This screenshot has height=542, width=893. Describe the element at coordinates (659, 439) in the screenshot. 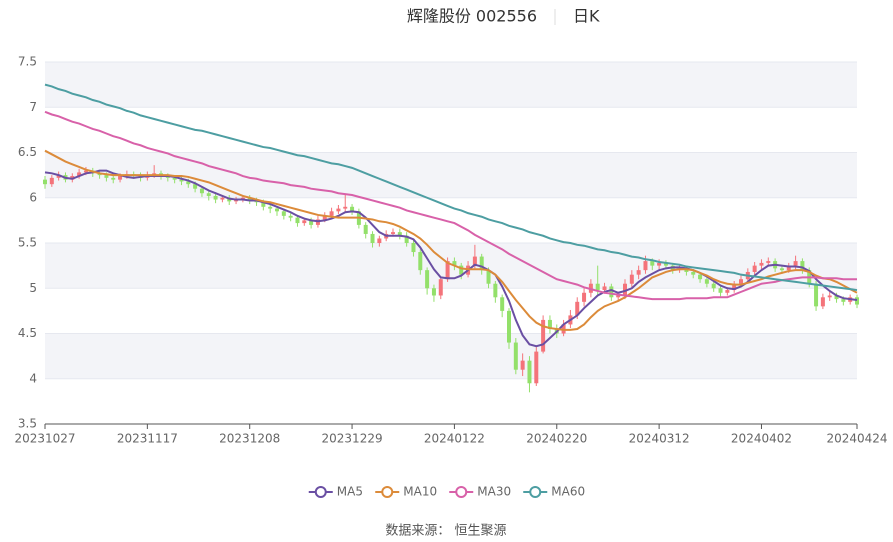

I see `x-tick-label: 20240312` at that location.